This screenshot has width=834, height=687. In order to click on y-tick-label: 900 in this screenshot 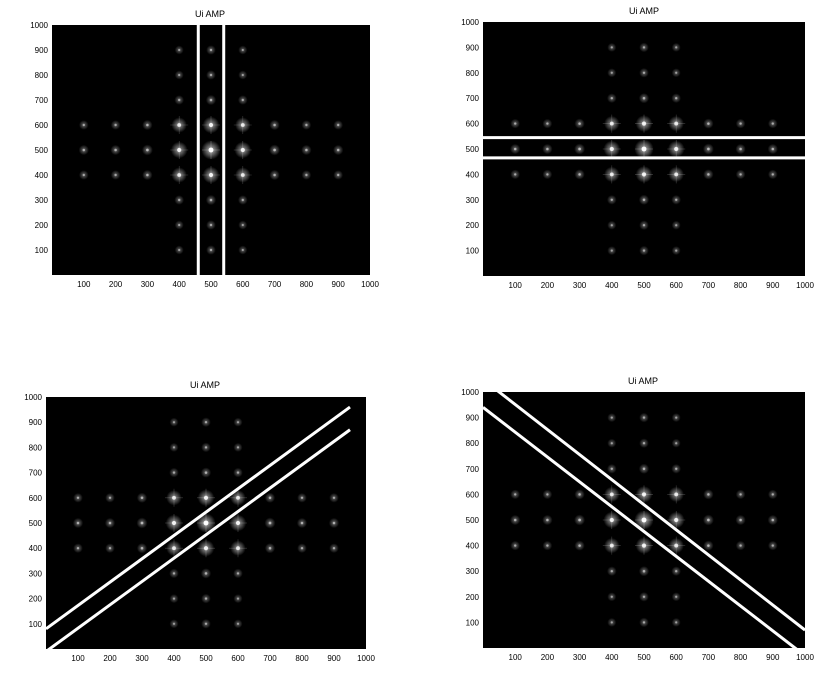, I will do `click(42, 50)`.